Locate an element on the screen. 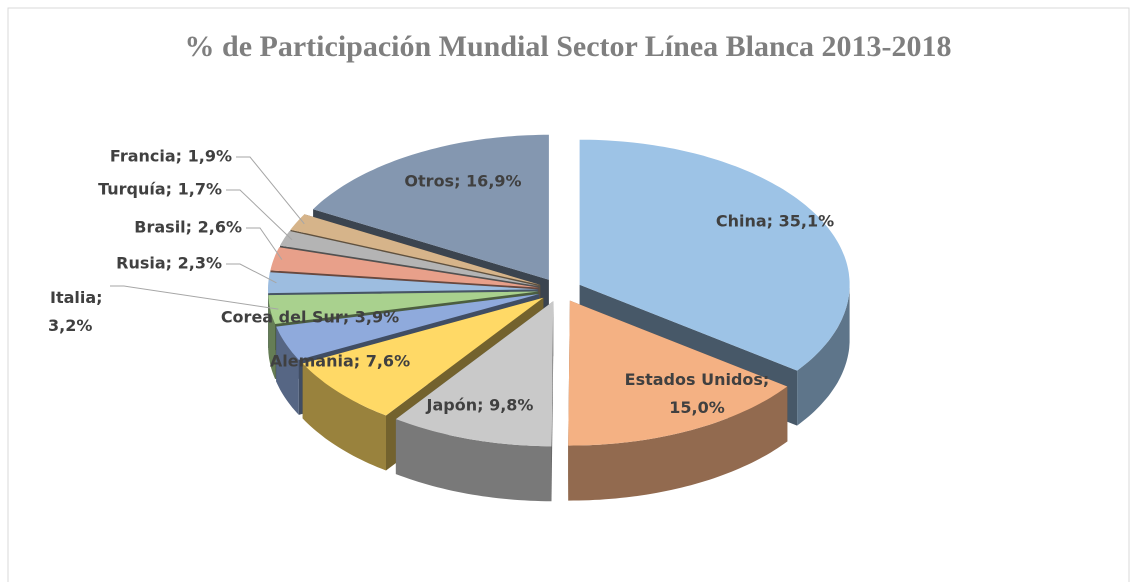  data-label: Rusia; 2,3% is located at coordinates (169, 263).